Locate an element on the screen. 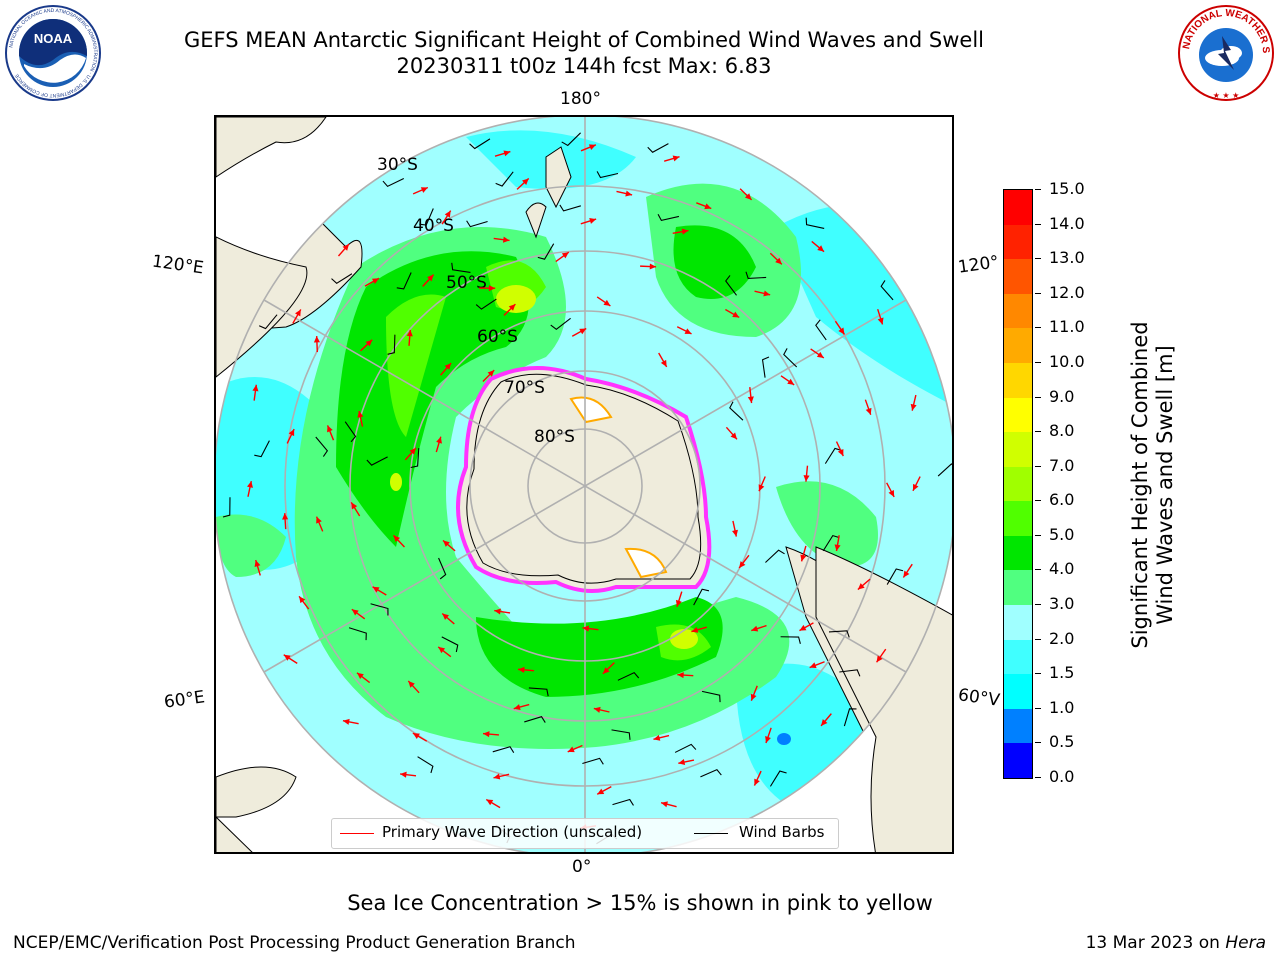 The width and height of the screenshot is (1280, 960). wave-contour-5m is located at coordinates (416, 365).